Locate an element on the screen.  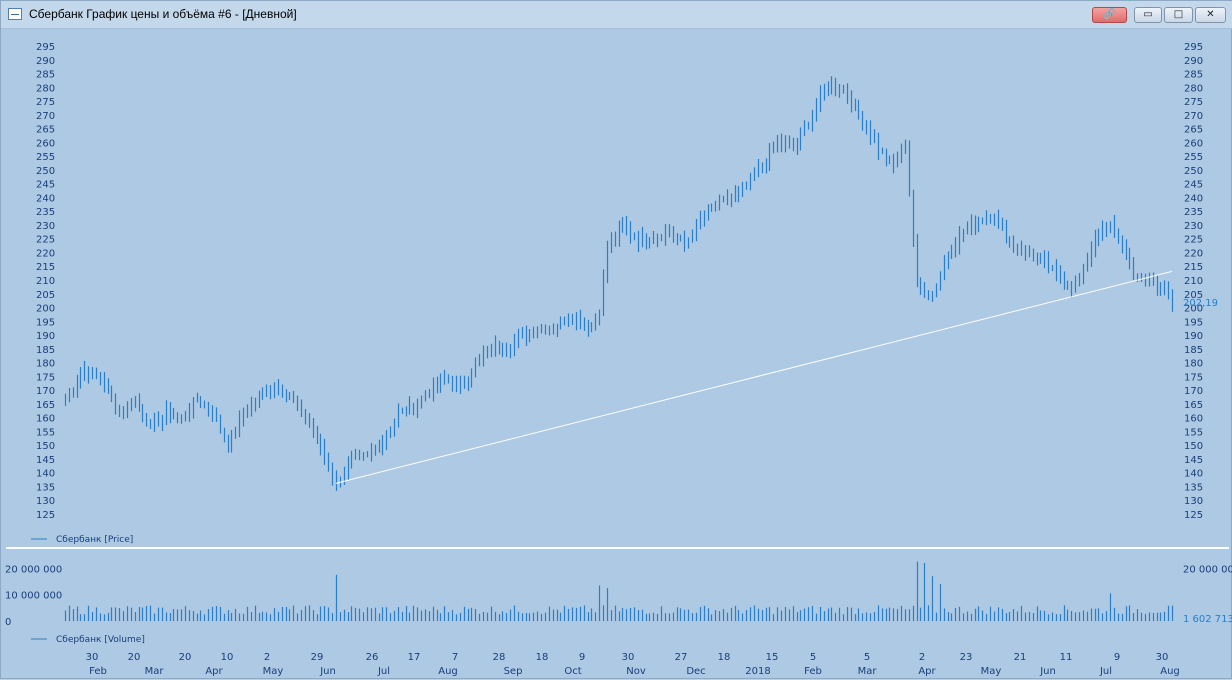
price-tick-left: 215 is located at coordinates (45, 267).